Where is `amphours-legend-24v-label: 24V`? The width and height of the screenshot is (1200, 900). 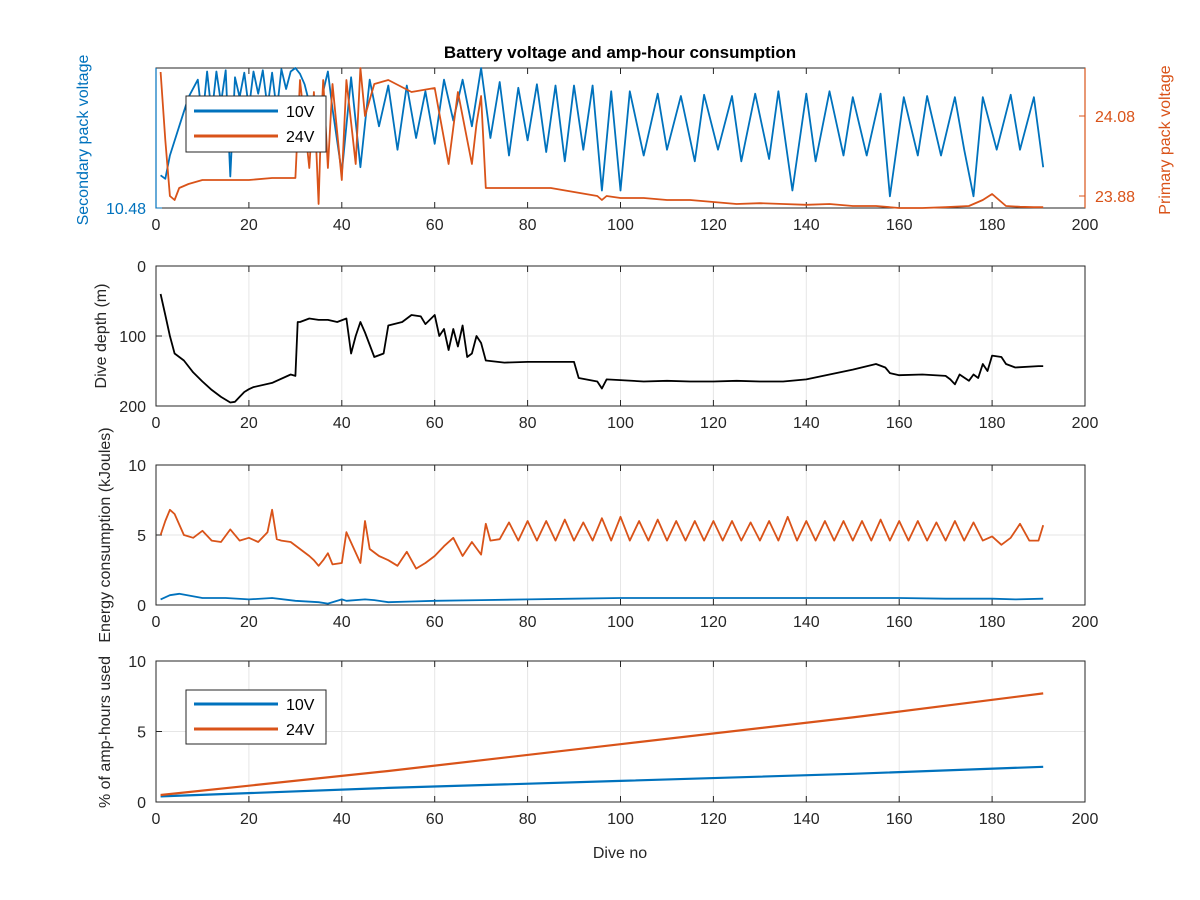 amphours-legend-24v-label: 24V is located at coordinates (300, 730).